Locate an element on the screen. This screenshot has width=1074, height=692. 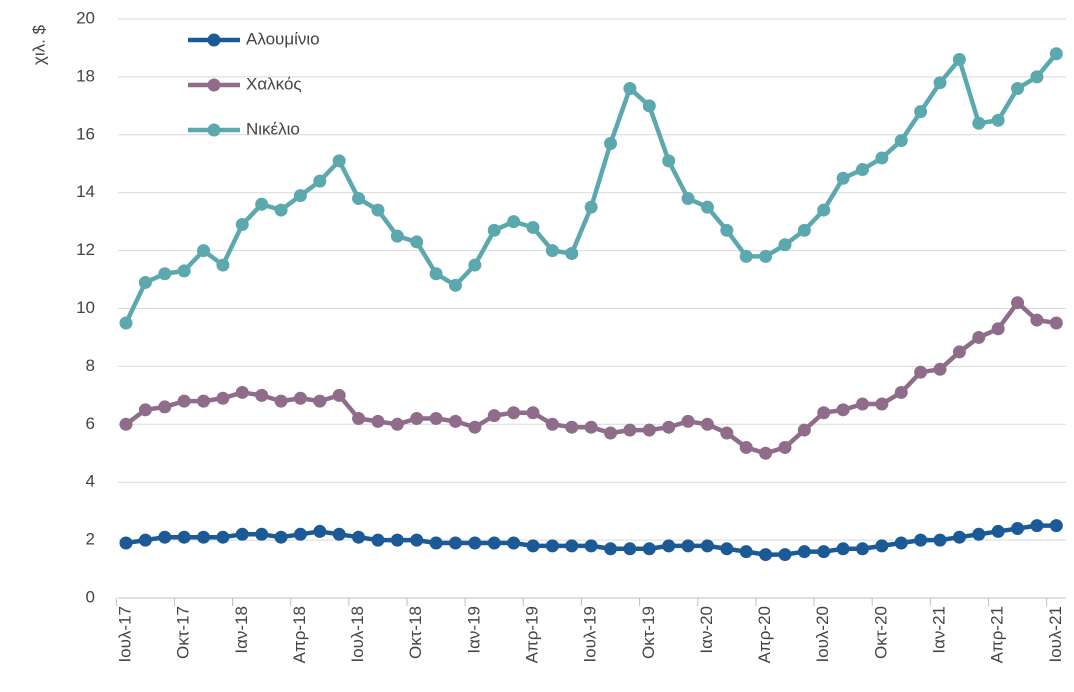
y-tick-label: 10 is located at coordinates (85, 307).